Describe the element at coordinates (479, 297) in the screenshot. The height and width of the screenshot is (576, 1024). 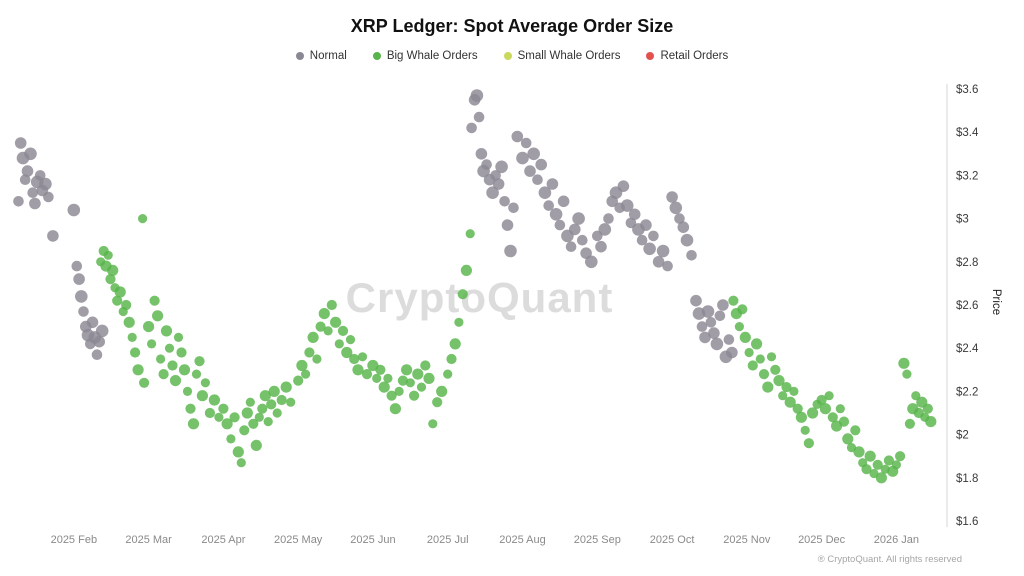
I see `cryptoquant-watermark: CryptoQuant` at that location.